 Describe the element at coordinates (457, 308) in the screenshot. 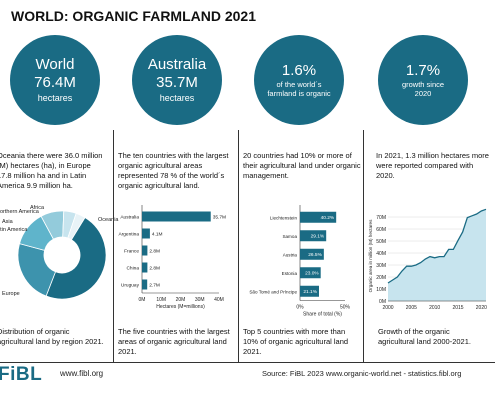

I see `tick-label: 2015` at that location.